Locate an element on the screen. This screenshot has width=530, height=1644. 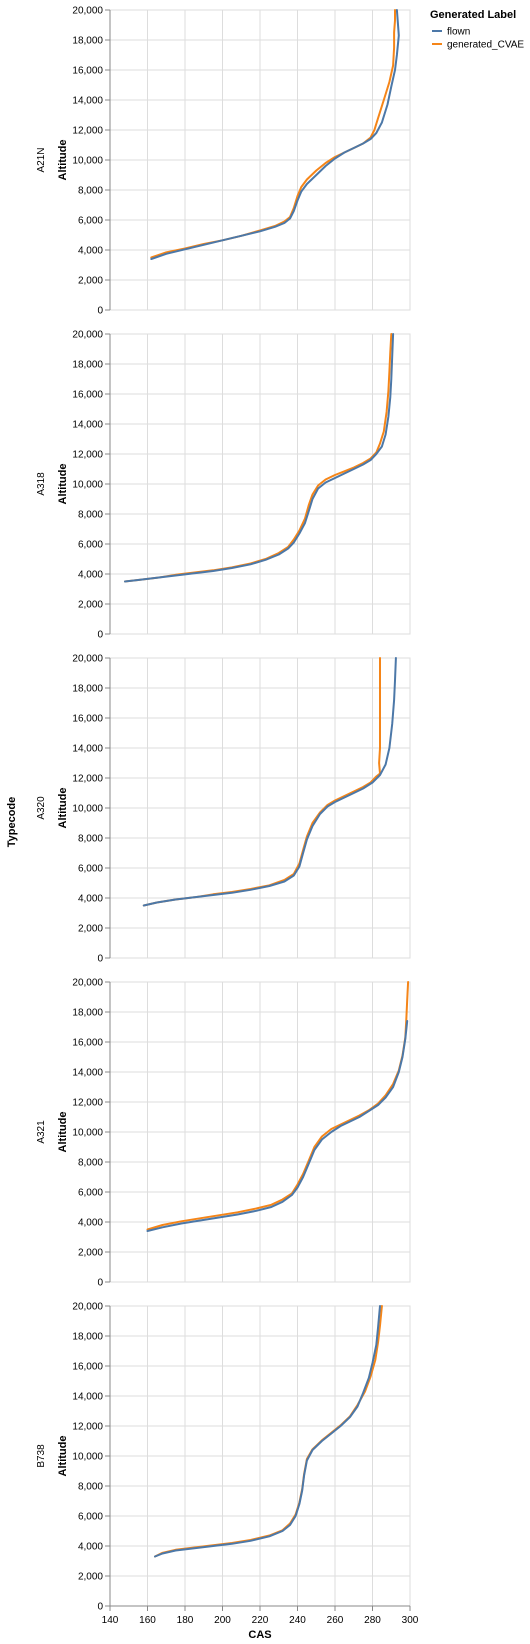
legend-title: Generated Label is located at coordinates (473, 15).